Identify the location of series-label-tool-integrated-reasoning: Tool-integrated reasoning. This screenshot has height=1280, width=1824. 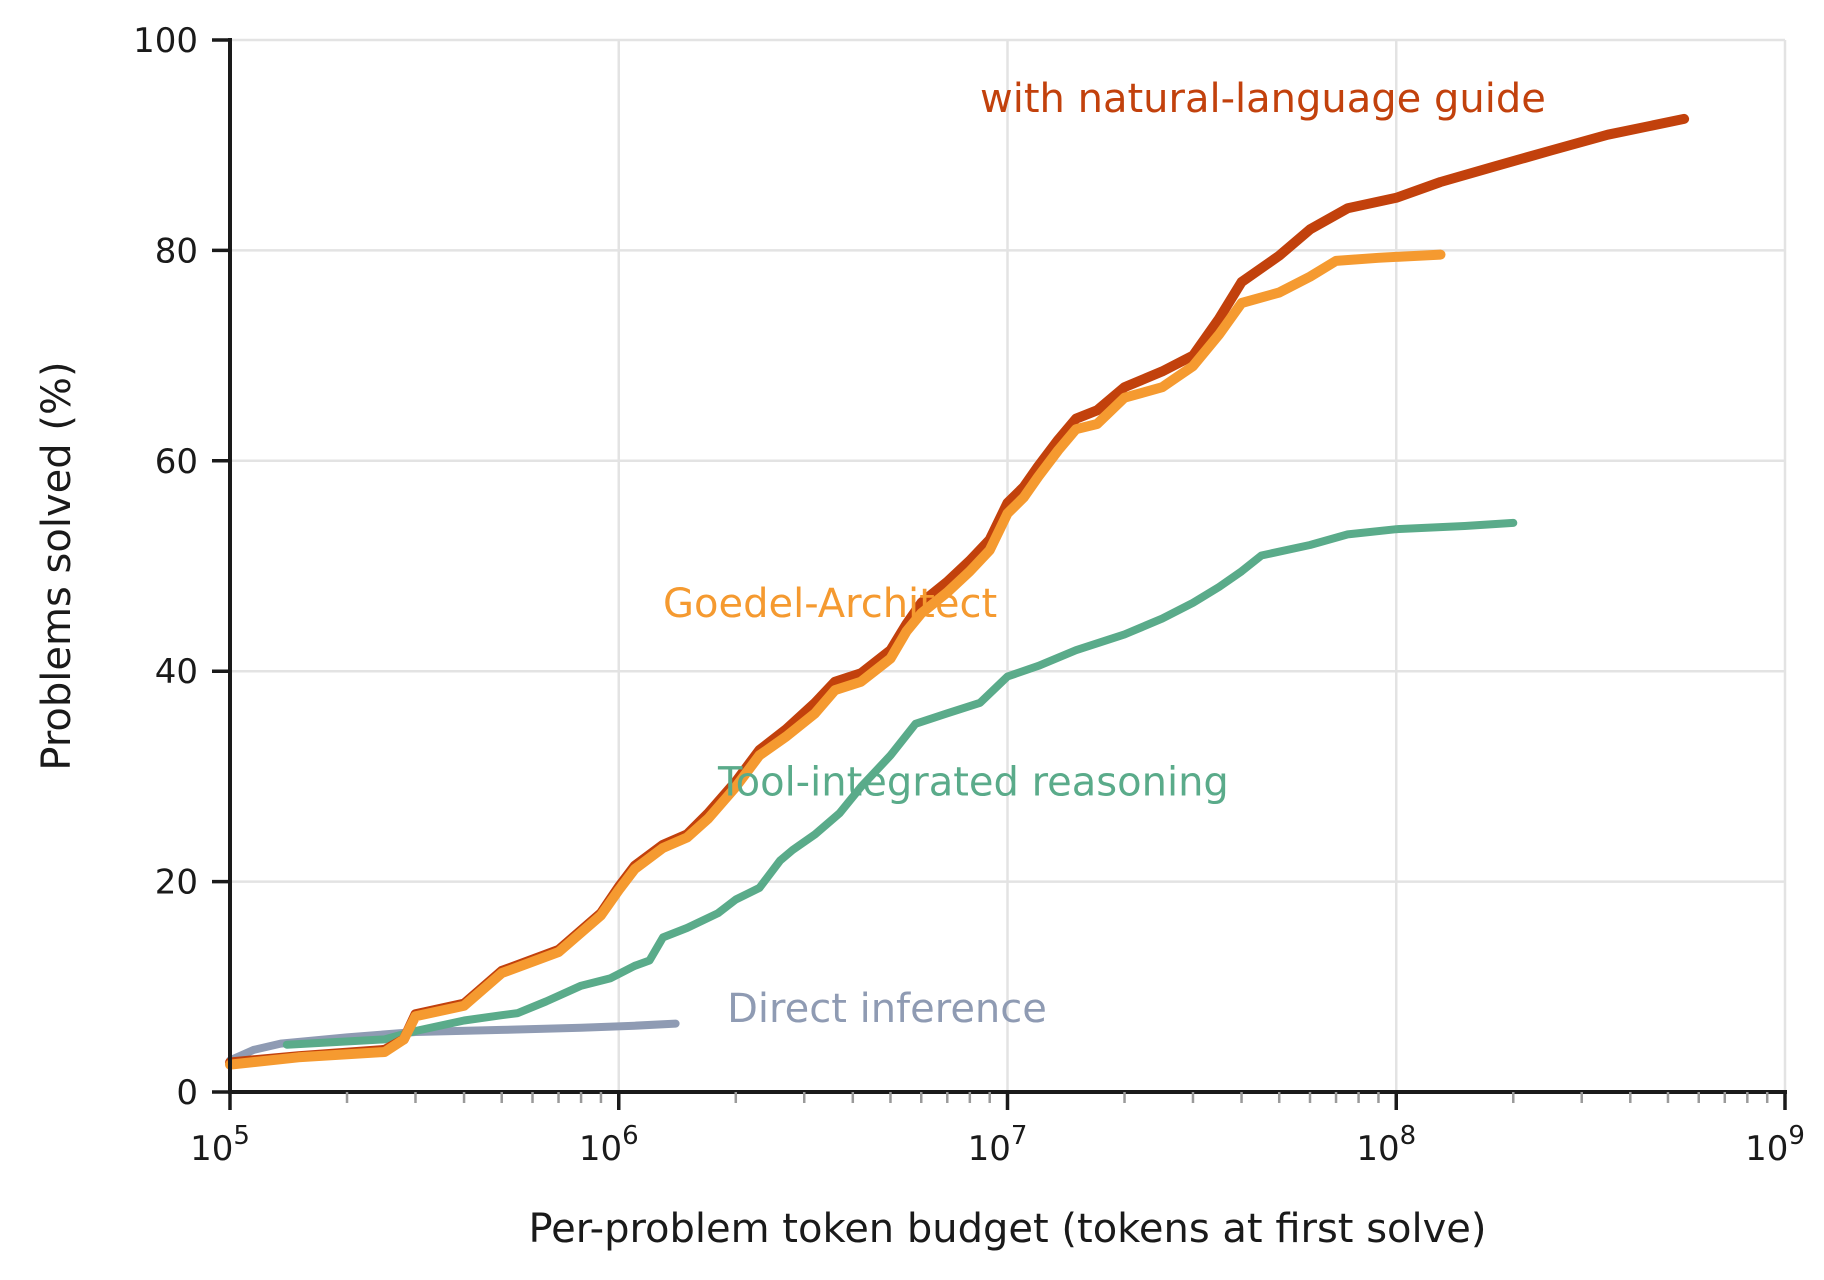
(973, 783).